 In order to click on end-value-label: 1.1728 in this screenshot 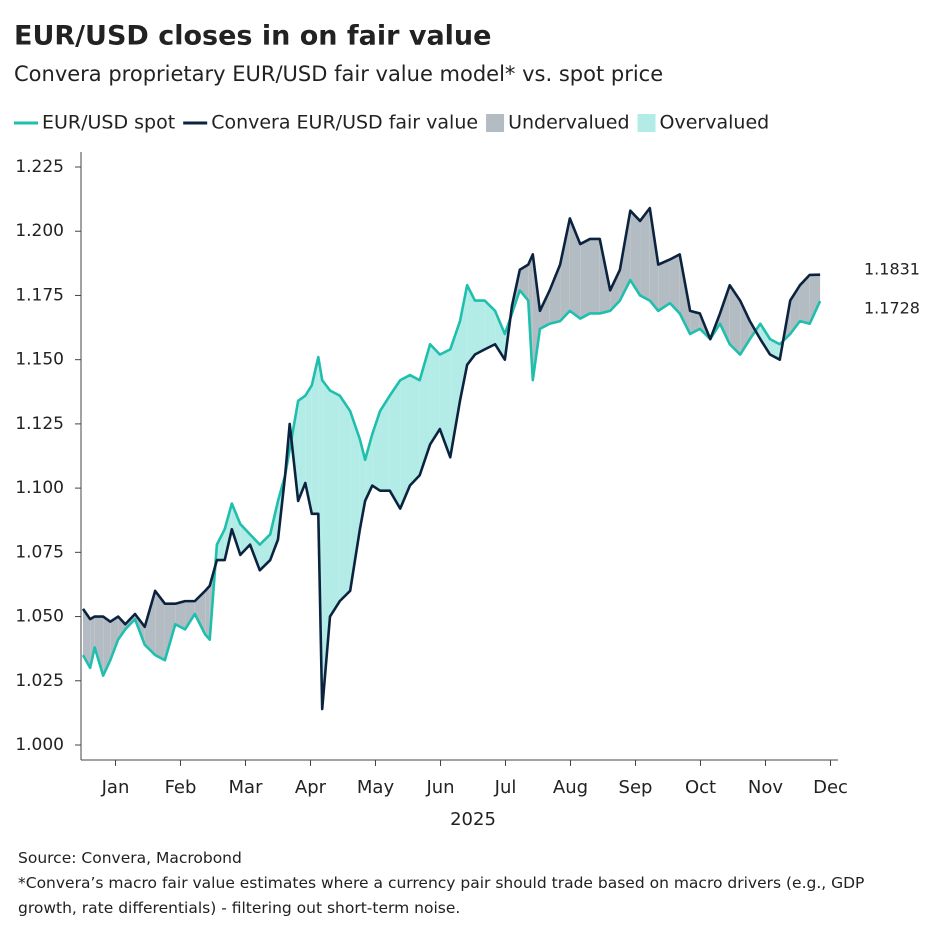, I will do `click(892, 308)`.